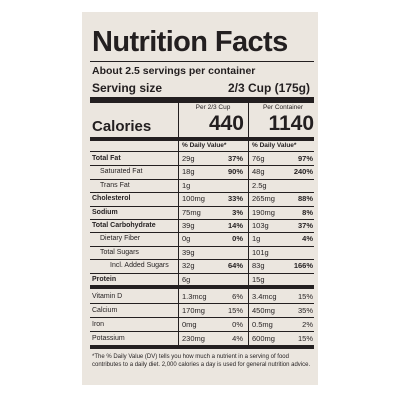 The width and height of the screenshot is (400, 400). What do you see at coordinates (186, 239) in the screenshot?
I see `amount: 0g` at bounding box center [186, 239].